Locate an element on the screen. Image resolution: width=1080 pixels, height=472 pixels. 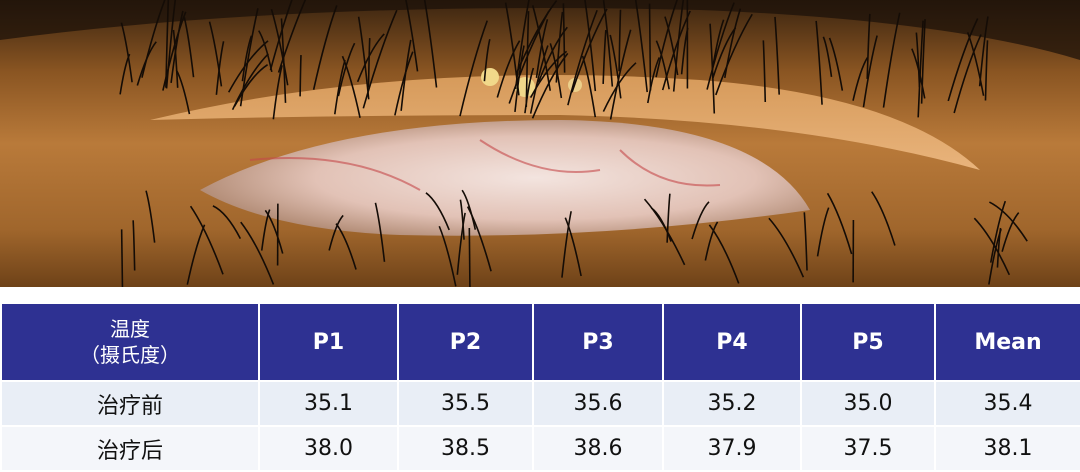
corner-line: （摄氏度） is located at coordinates (130, 355).